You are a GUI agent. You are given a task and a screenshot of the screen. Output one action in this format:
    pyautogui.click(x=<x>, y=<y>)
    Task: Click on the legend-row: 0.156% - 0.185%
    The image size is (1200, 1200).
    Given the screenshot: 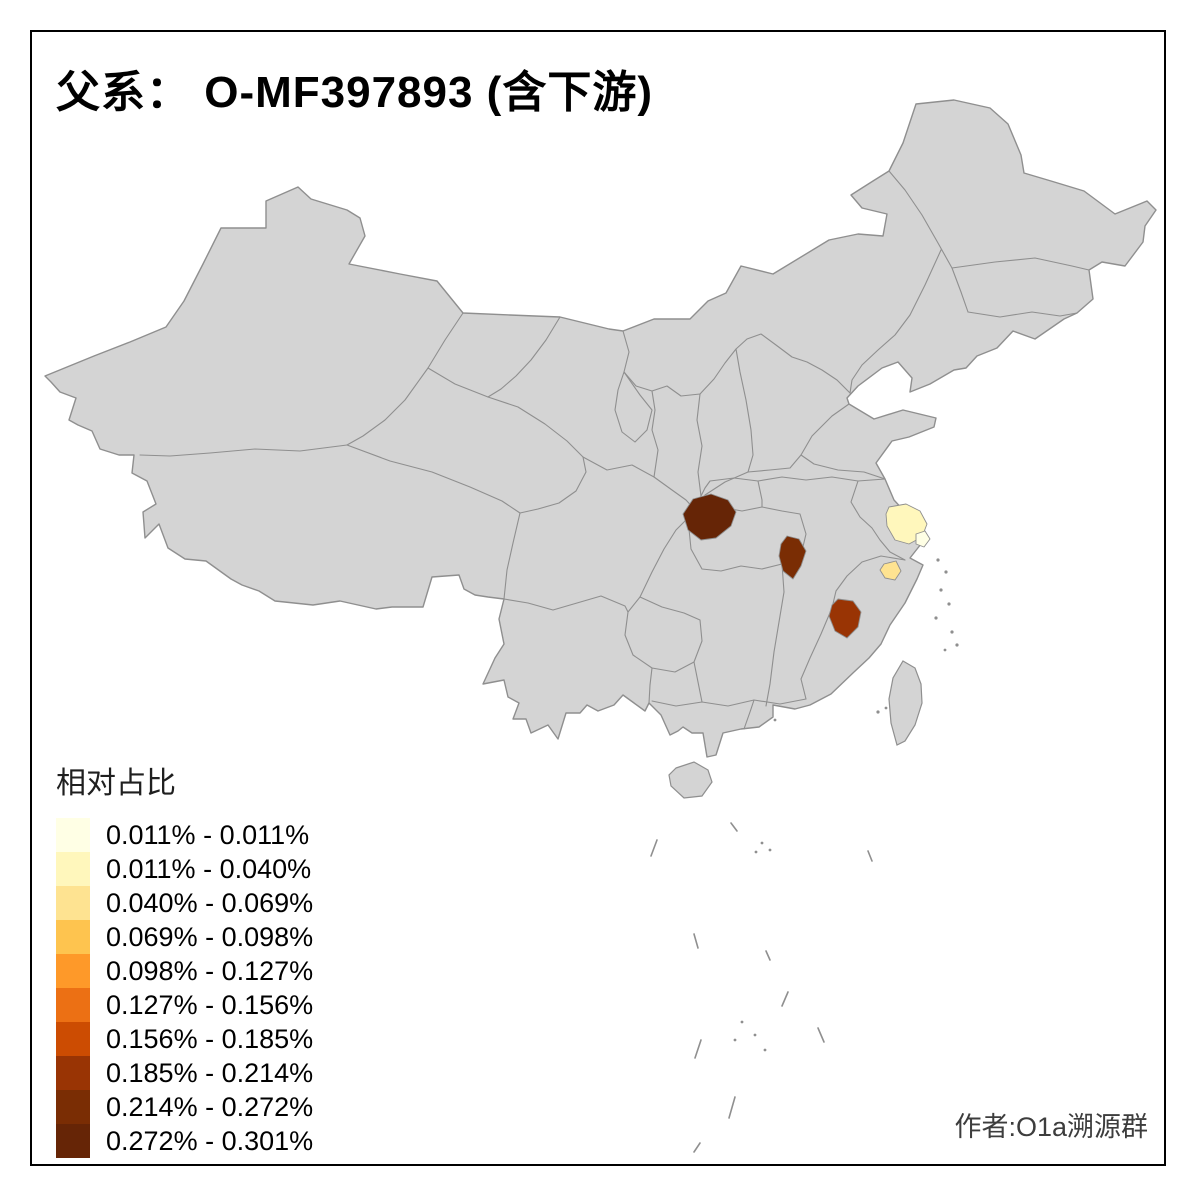 What is the action you would take?
    pyautogui.click(x=184, y=1039)
    